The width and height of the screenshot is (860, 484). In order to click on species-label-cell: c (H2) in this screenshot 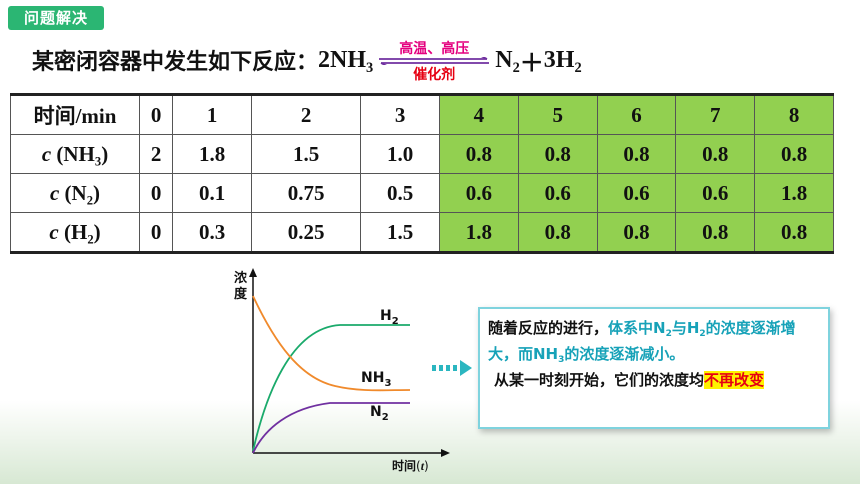, I will do `click(75, 233)`.